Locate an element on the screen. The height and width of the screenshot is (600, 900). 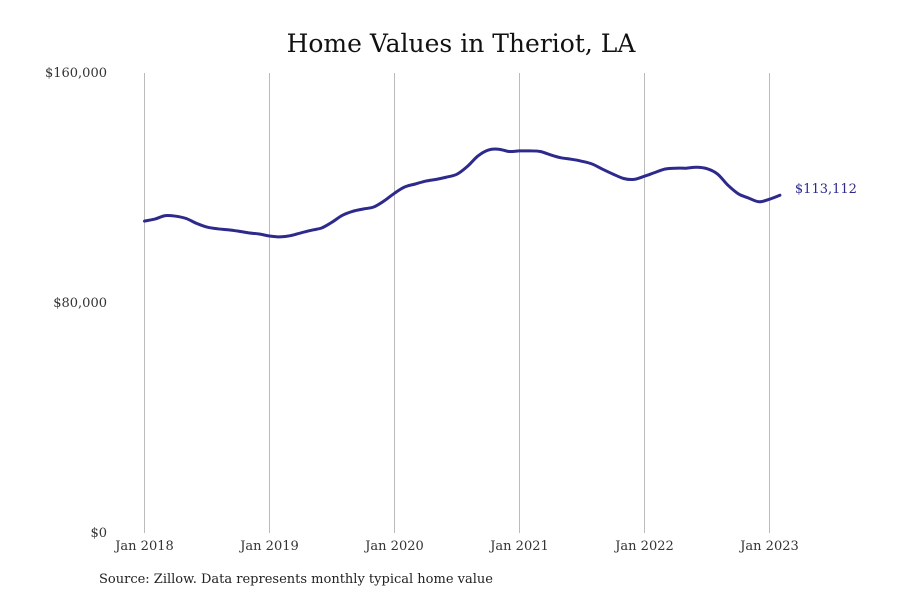
chart-title: Home Values in Theriot, LA is located at coordinates (462, 43).